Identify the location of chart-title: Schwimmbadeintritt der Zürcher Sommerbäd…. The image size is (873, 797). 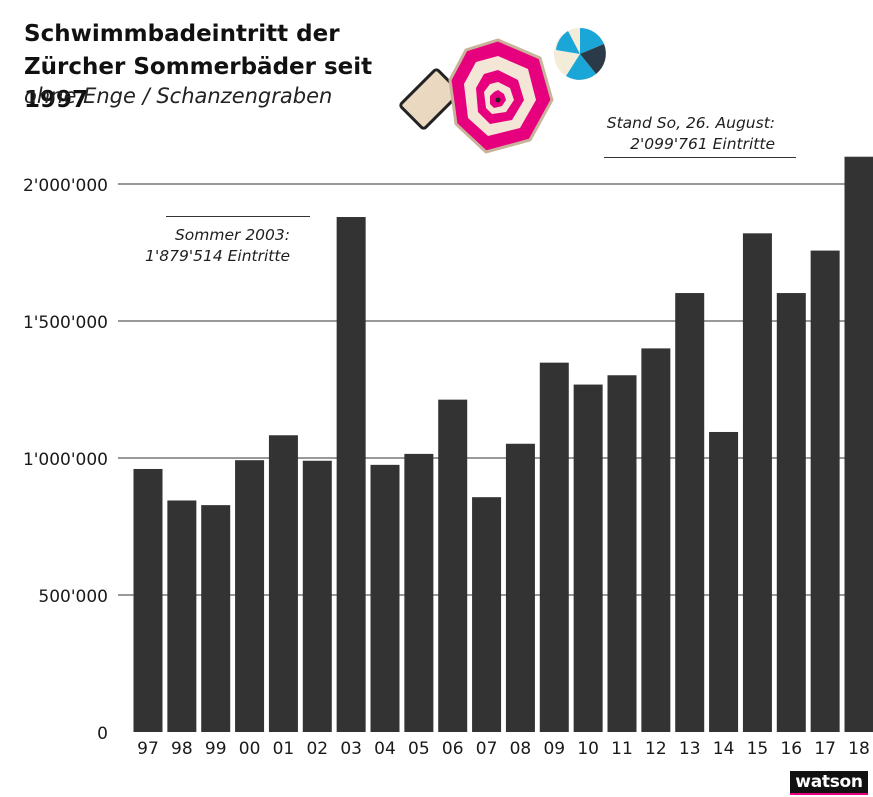
(198, 67).